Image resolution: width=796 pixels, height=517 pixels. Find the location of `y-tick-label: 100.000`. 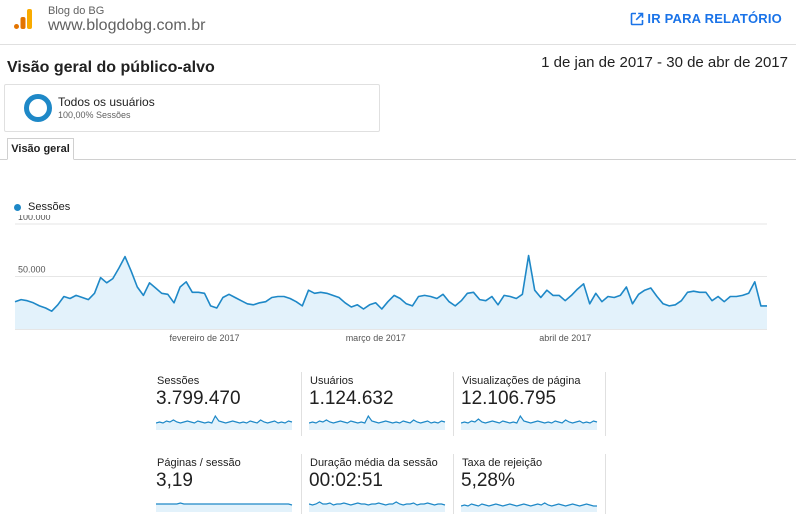

y-tick-label: 100.000 is located at coordinates (34, 218).